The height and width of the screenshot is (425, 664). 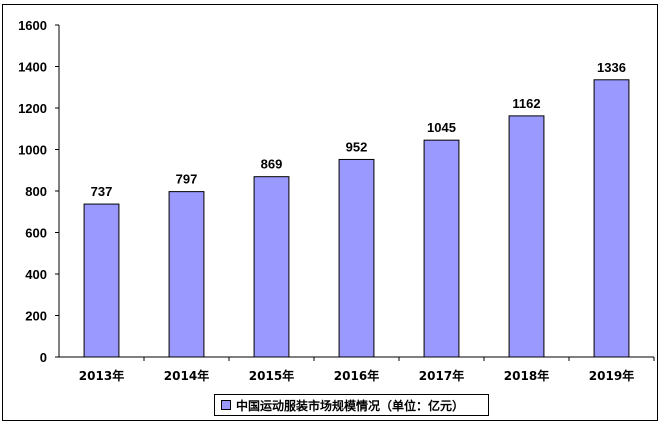 What do you see at coordinates (32, 25) in the screenshot?
I see `y-tick-label: 1600` at bounding box center [32, 25].